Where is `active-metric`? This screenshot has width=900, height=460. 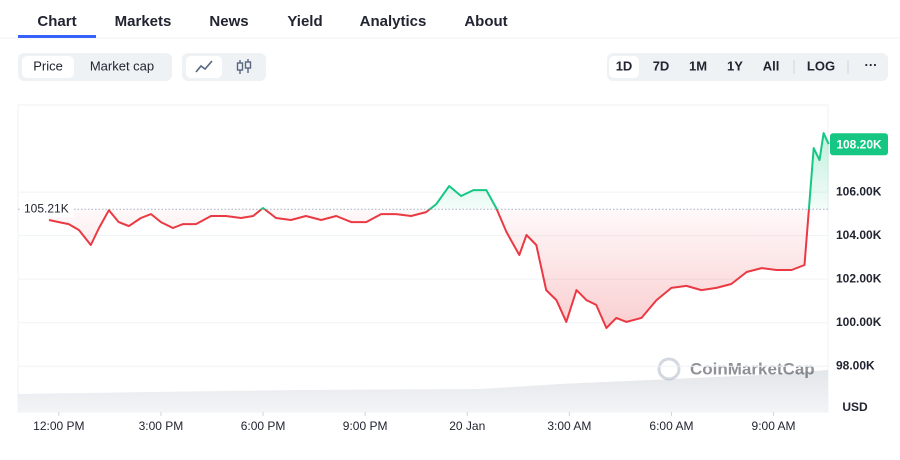
active-metric is located at coordinates (48, 67).